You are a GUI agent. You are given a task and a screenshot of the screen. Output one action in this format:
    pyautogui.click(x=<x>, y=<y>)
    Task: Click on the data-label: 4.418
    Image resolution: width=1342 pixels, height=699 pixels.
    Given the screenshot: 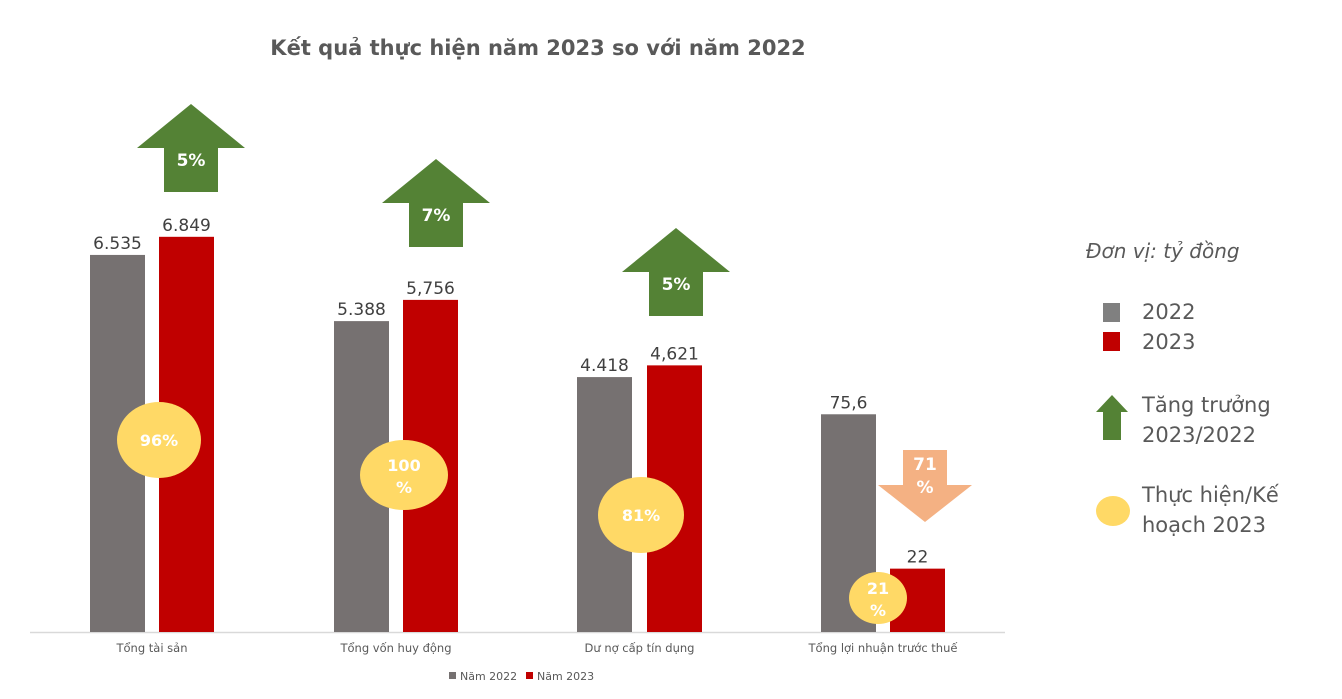 What is the action you would take?
    pyautogui.click(x=604, y=366)
    